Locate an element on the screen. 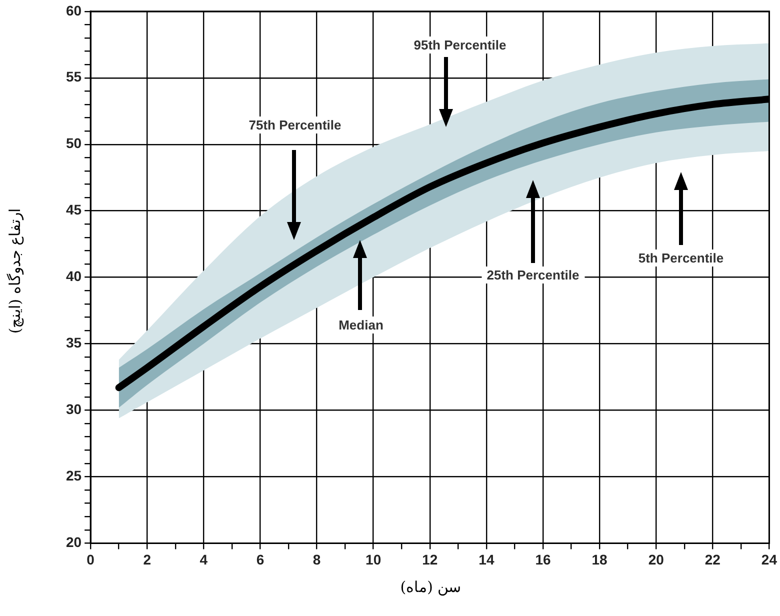  annotation: 25th Percentile is located at coordinates (533, 275).